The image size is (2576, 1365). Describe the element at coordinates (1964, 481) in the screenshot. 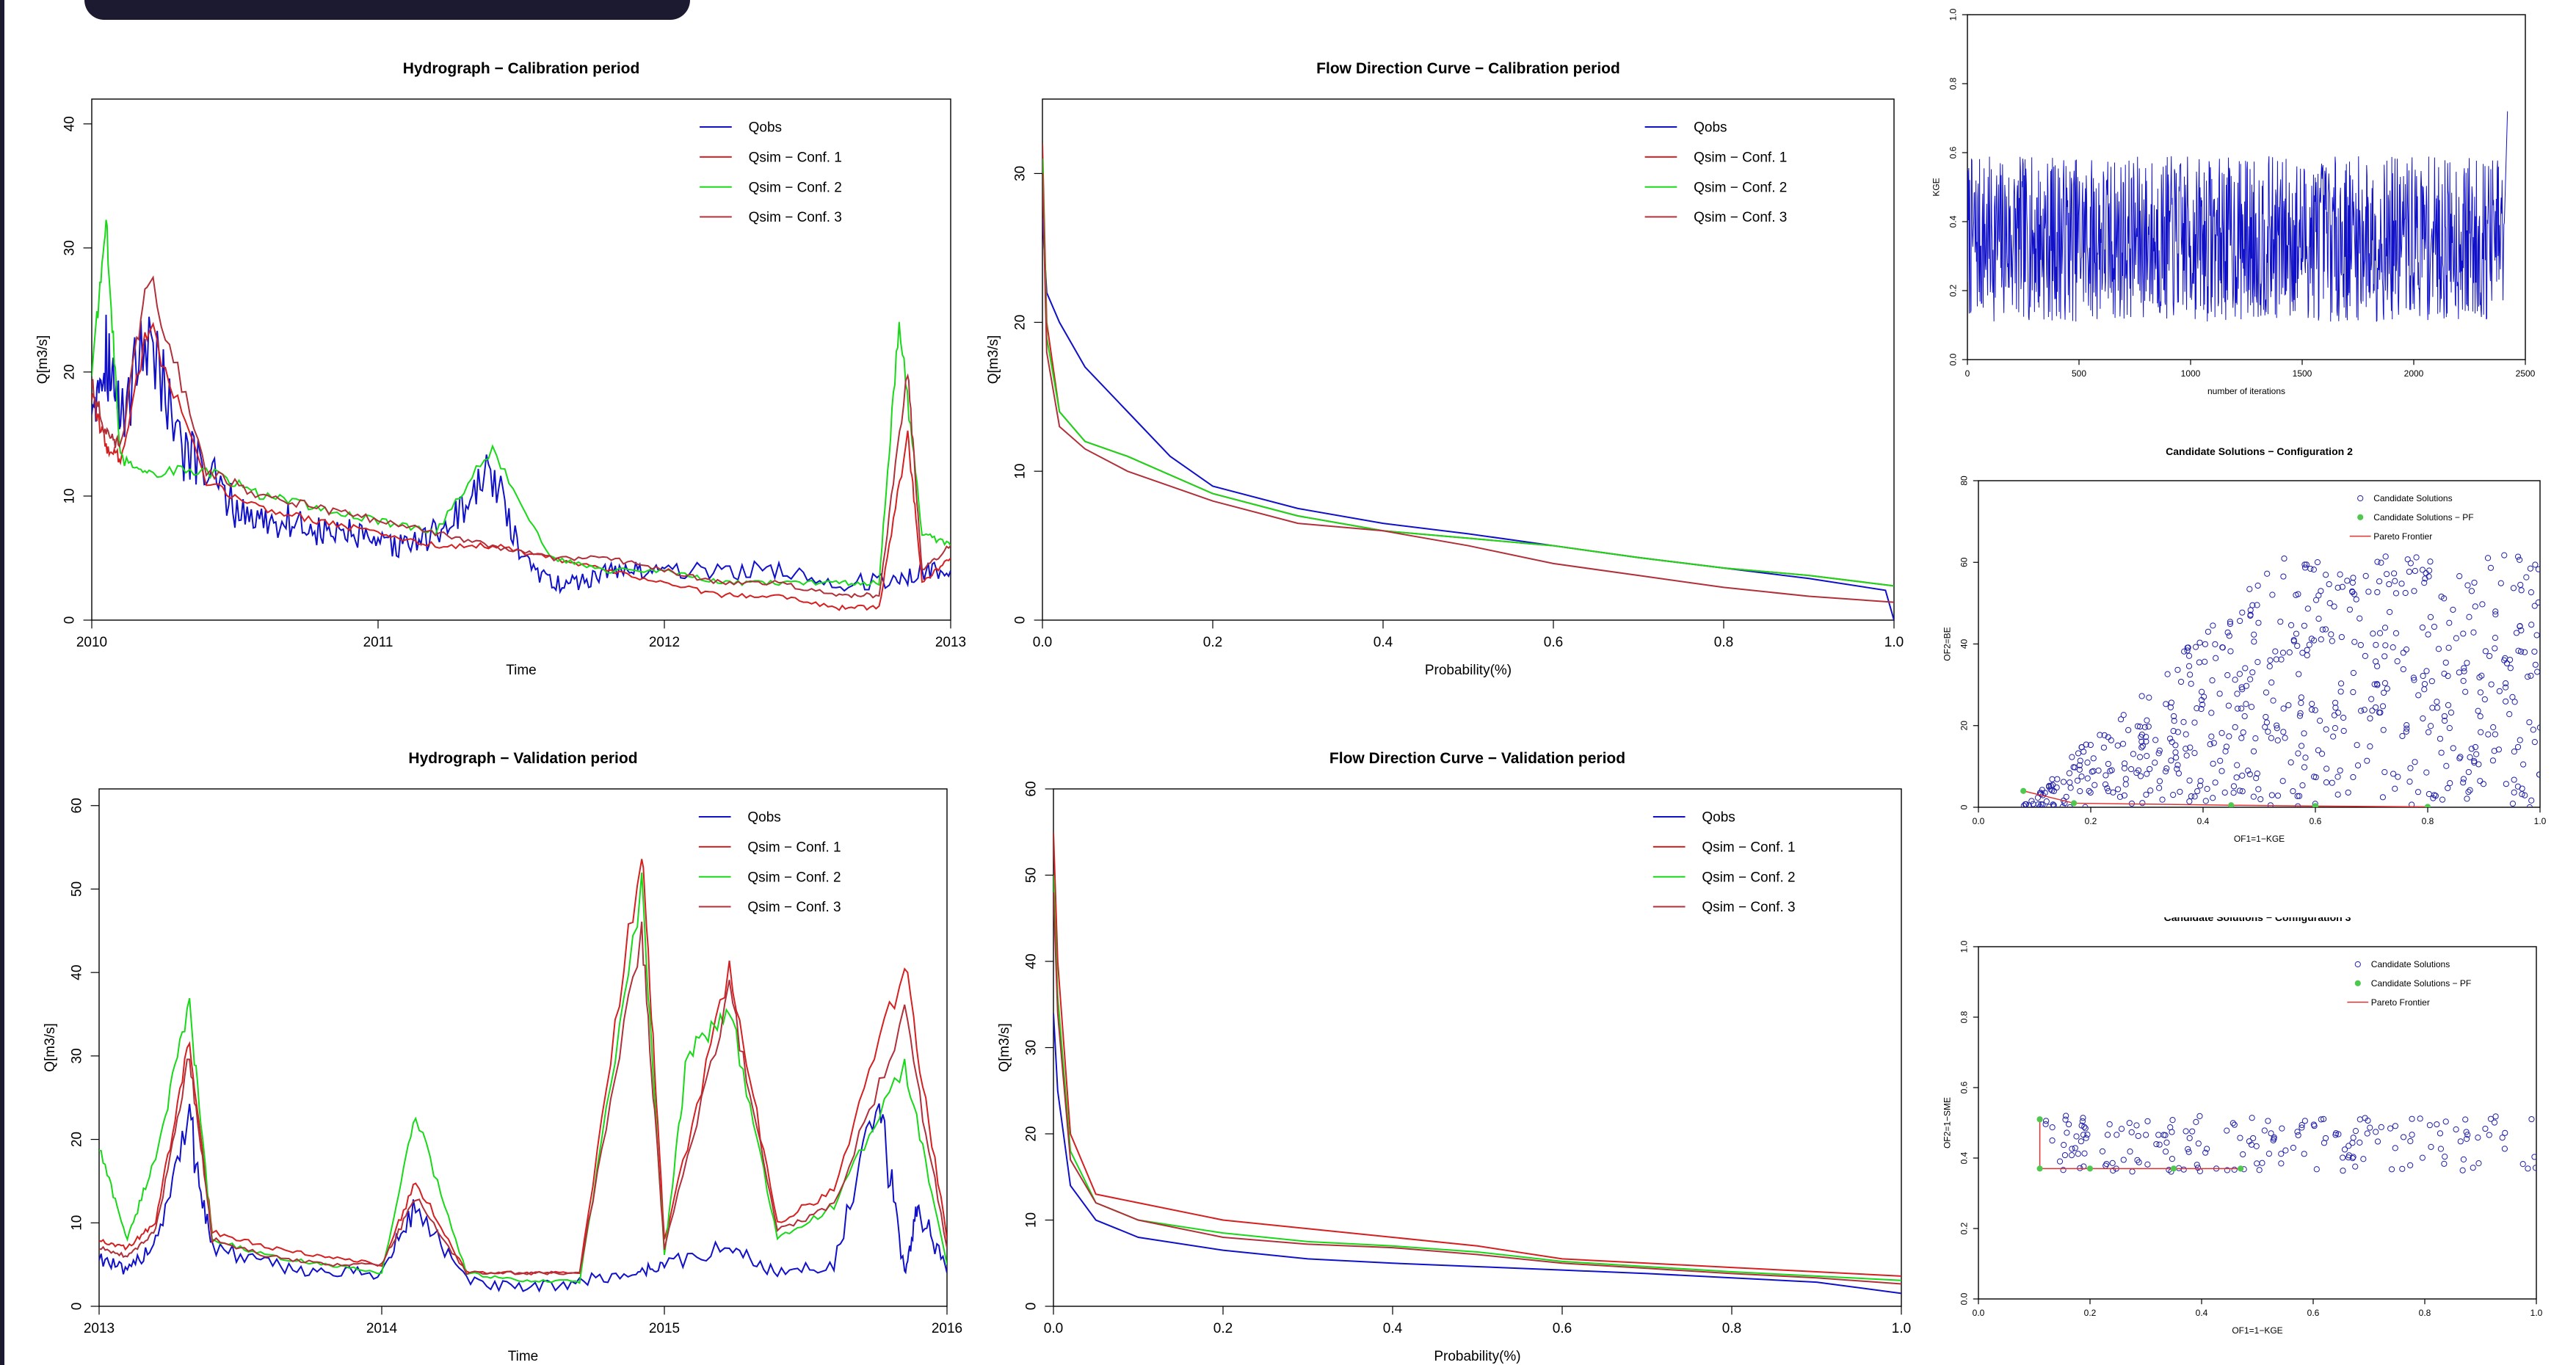

I see `y-tick-label: 80` at that location.